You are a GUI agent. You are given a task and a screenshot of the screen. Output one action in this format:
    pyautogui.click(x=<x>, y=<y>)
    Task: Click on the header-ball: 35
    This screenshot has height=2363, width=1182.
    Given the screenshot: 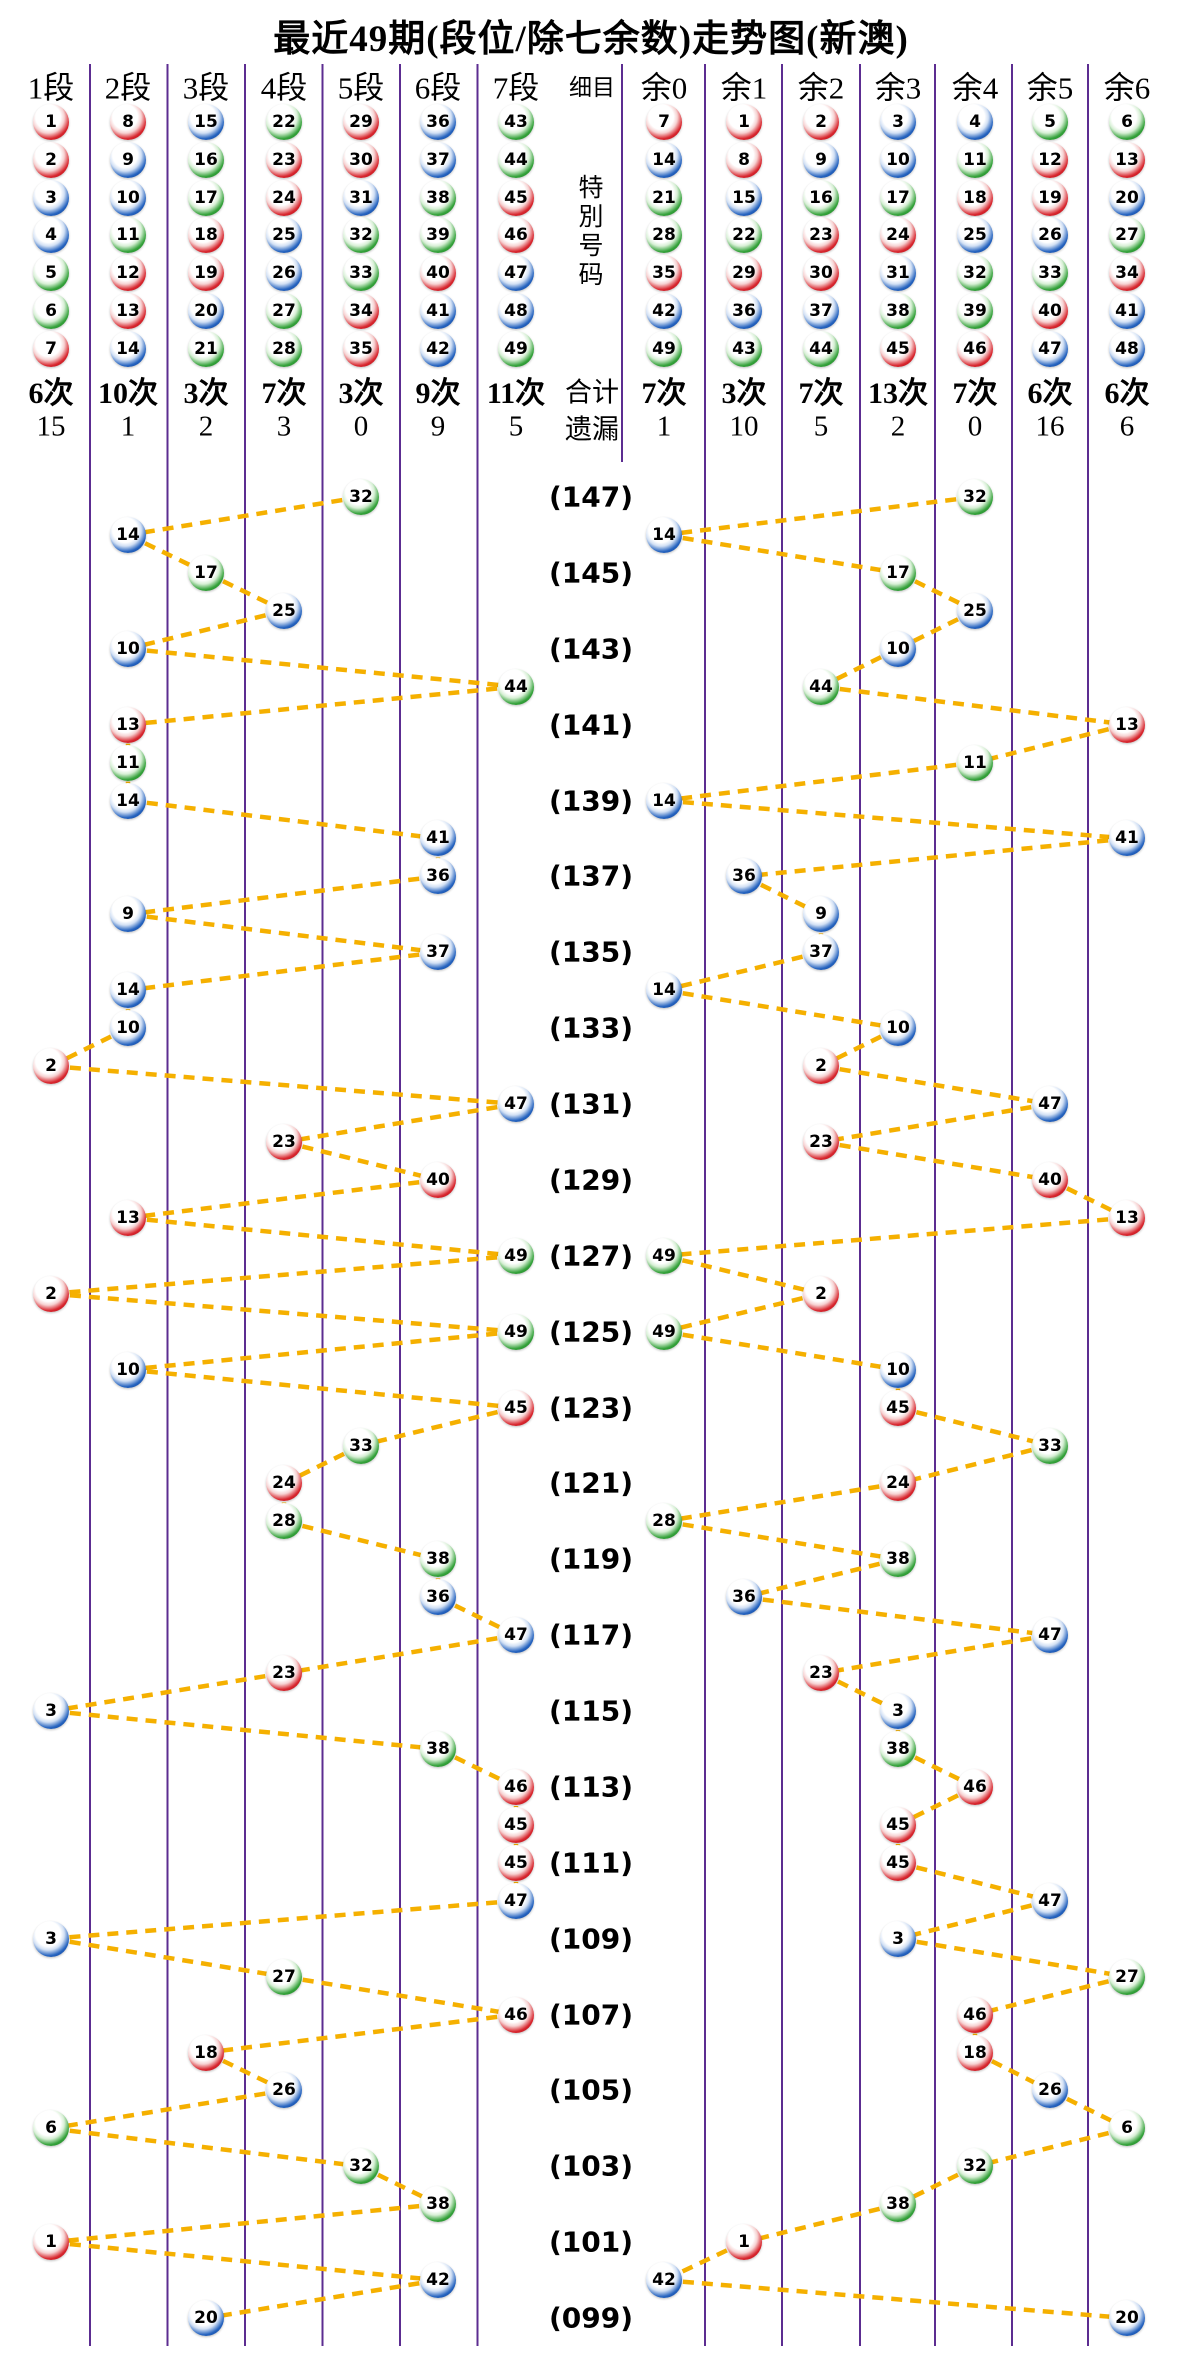 What is the action you would take?
    pyautogui.click(x=664, y=273)
    